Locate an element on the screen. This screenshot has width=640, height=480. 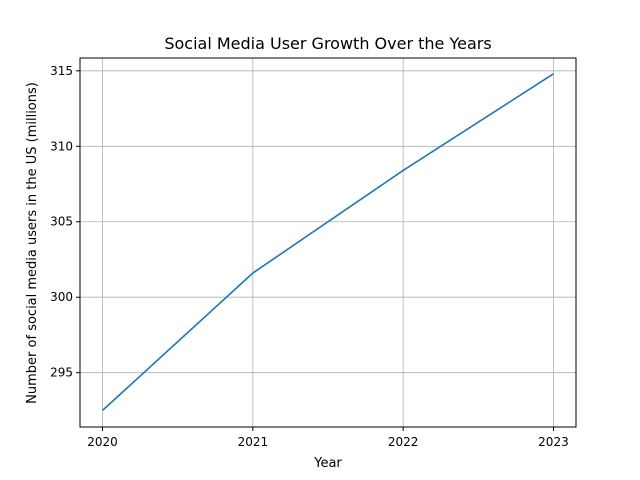
x-tick-label: 2020 is located at coordinates (102, 442).